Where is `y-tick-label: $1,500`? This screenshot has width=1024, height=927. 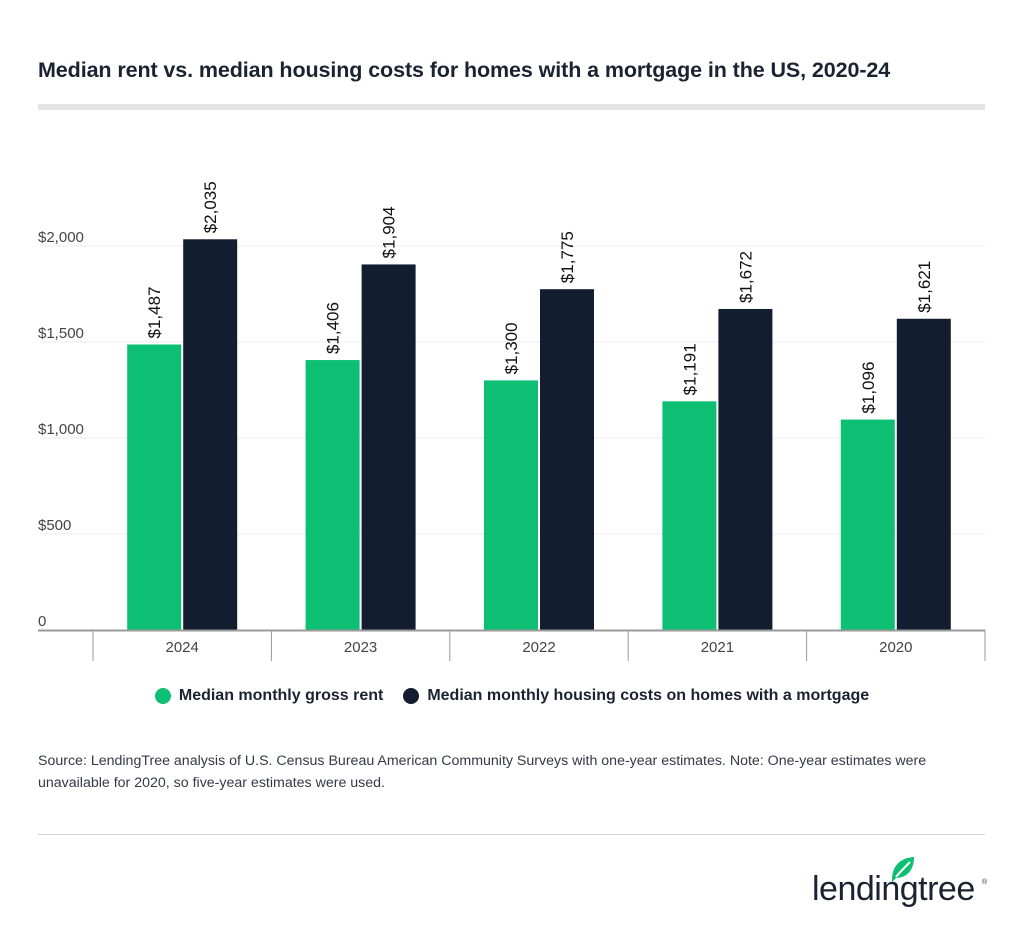 y-tick-label: $1,500 is located at coordinates (61, 333).